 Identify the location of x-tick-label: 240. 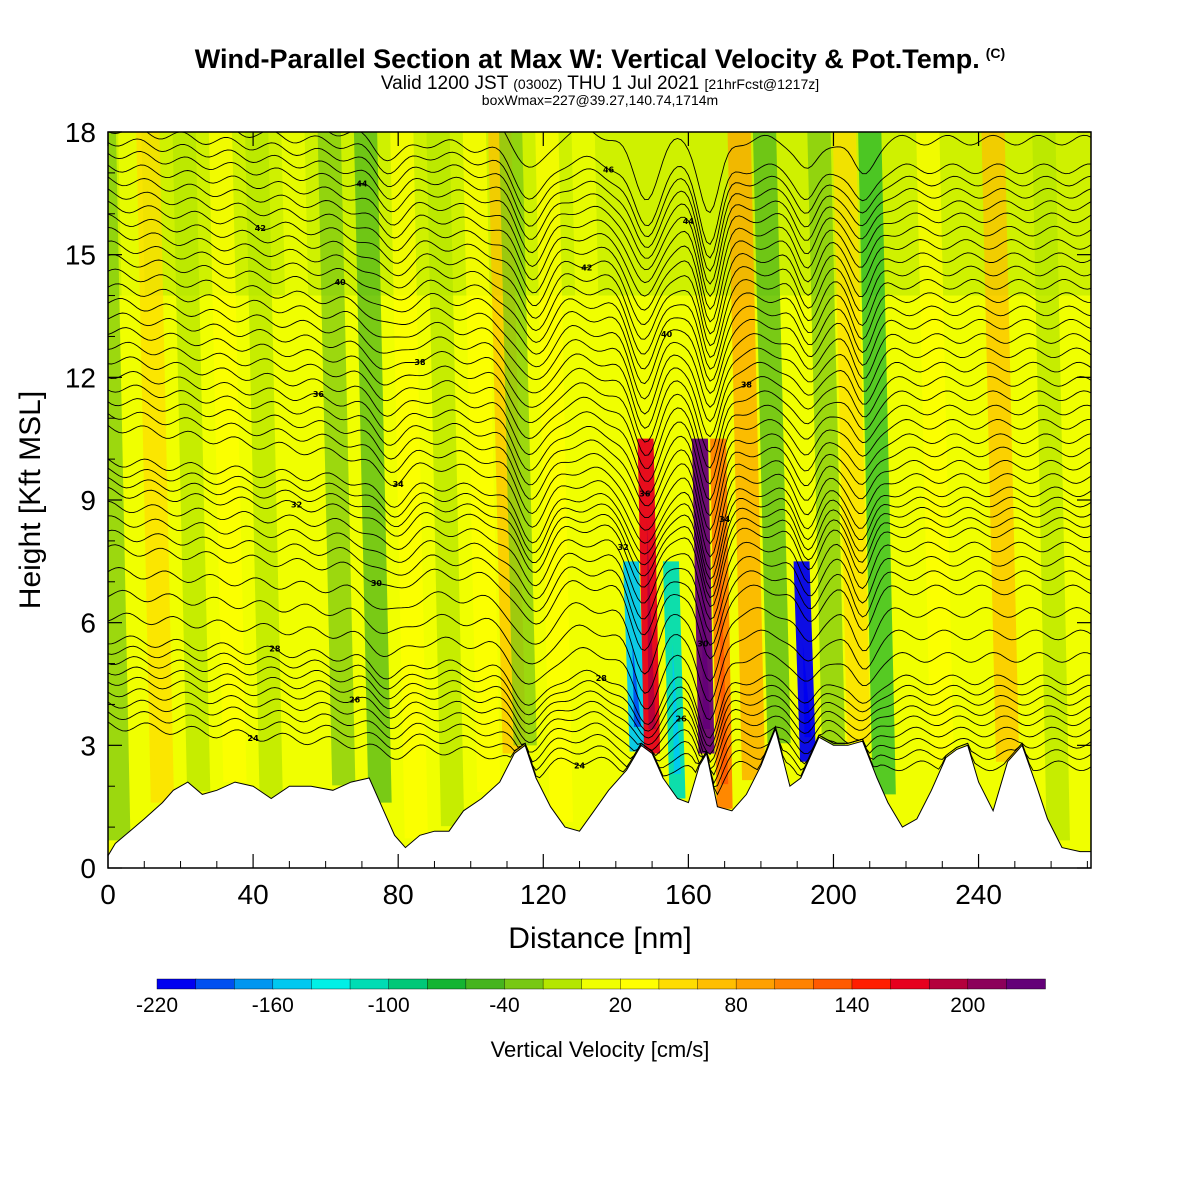
(978, 894).